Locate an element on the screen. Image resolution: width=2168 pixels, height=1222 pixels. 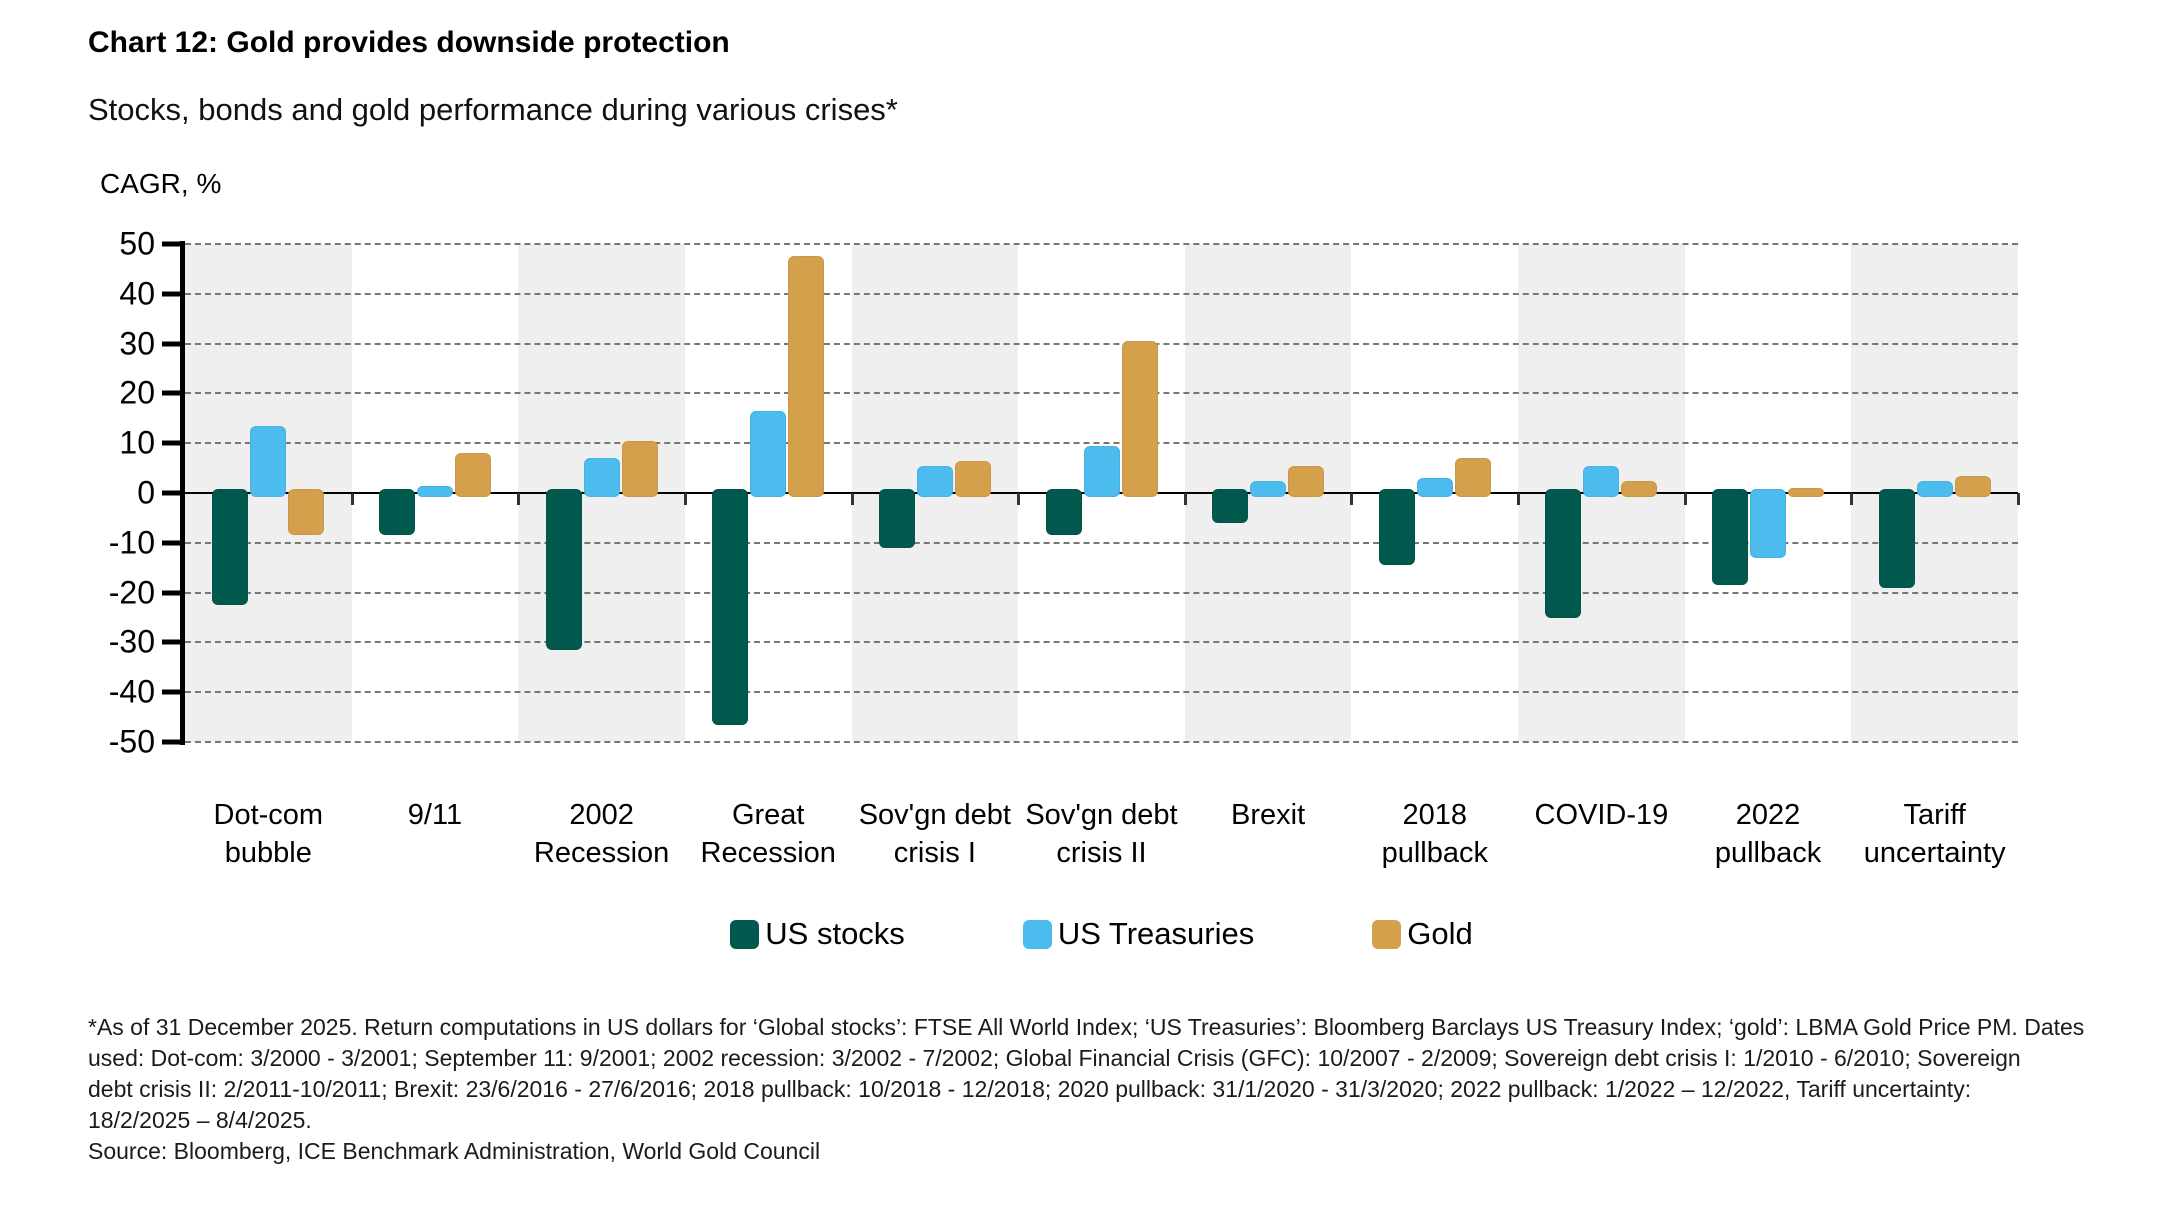
legend: US stocks US Treasuries Gold is located at coordinates (1101, 934).